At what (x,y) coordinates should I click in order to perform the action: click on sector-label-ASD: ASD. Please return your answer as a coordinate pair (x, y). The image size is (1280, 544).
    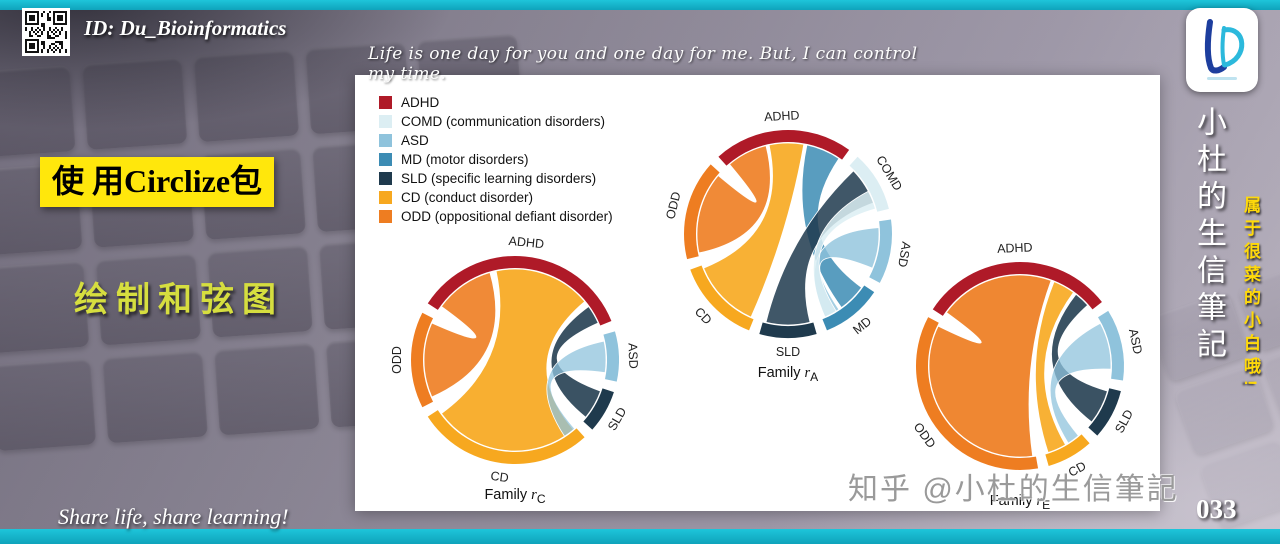
    Looking at the image, I should click on (1135, 341).